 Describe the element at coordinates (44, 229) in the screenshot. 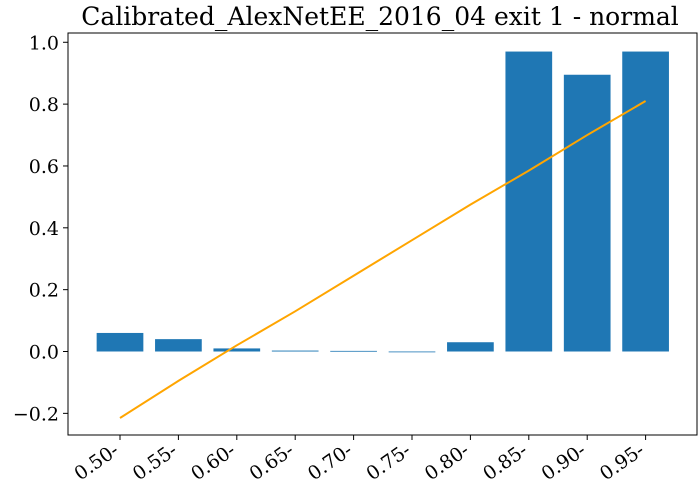

I see `y-tick-label-3: 0.4` at that location.